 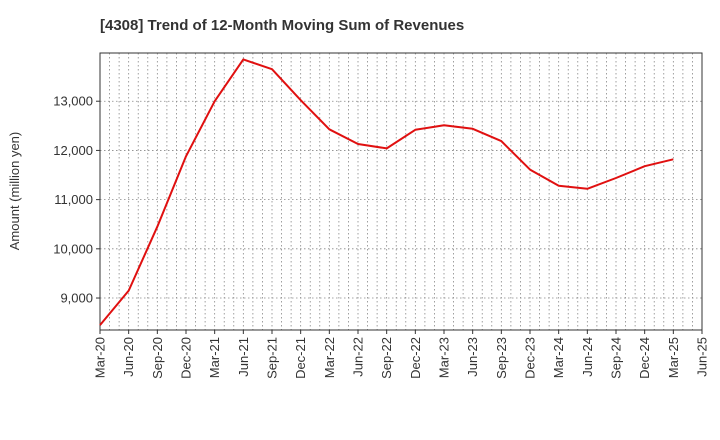 What do you see at coordinates (472, 357) in the screenshot?
I see `x-tick-label: Jun-23` at bounding box center [472, 357].